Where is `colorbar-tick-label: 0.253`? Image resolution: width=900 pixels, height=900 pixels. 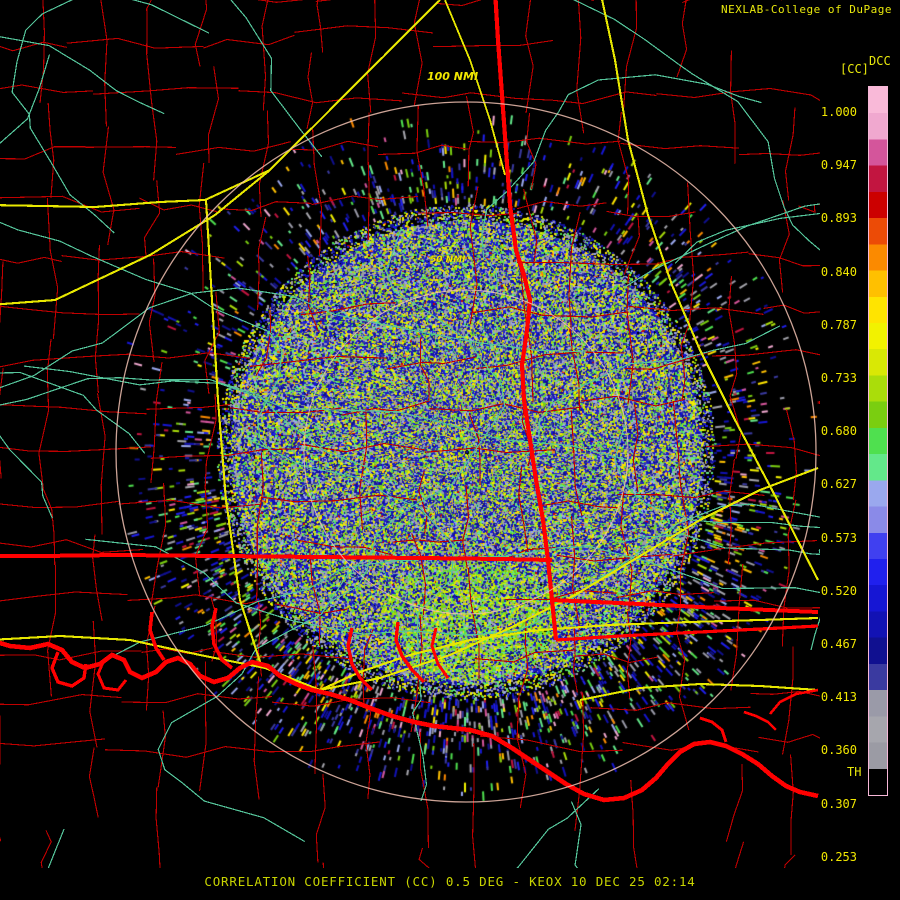 colorbar-tick-label: 0.253 is located at coordinates (838, 856).